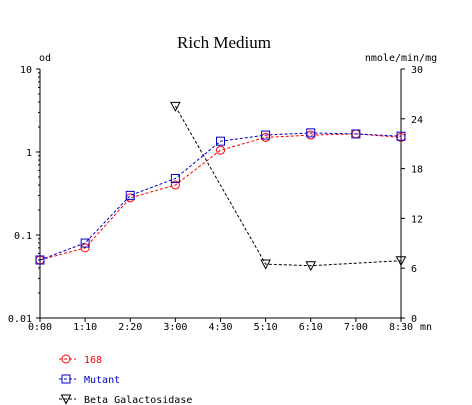 This screenshot has width=472, height=405. I want to click on left-tick-label: 0.1, so click(23, 236).